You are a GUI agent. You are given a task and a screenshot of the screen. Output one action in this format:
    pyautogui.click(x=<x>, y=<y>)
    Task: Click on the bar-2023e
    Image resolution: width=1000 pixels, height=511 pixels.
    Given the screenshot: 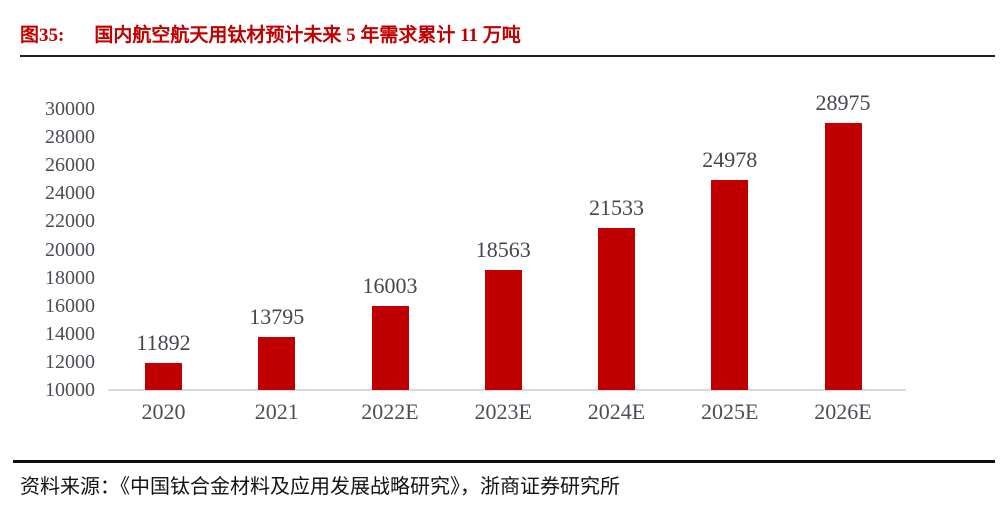 What is the action you would take?
    pyautogui.click(x=503, y=329)
    